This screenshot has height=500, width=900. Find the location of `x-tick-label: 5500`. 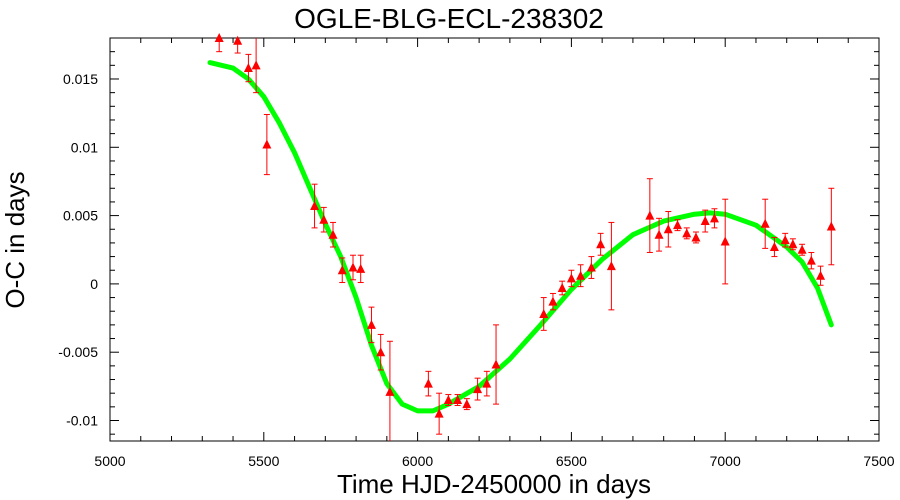

x-tick-label: 5500 is located at coordinates (263, 461).